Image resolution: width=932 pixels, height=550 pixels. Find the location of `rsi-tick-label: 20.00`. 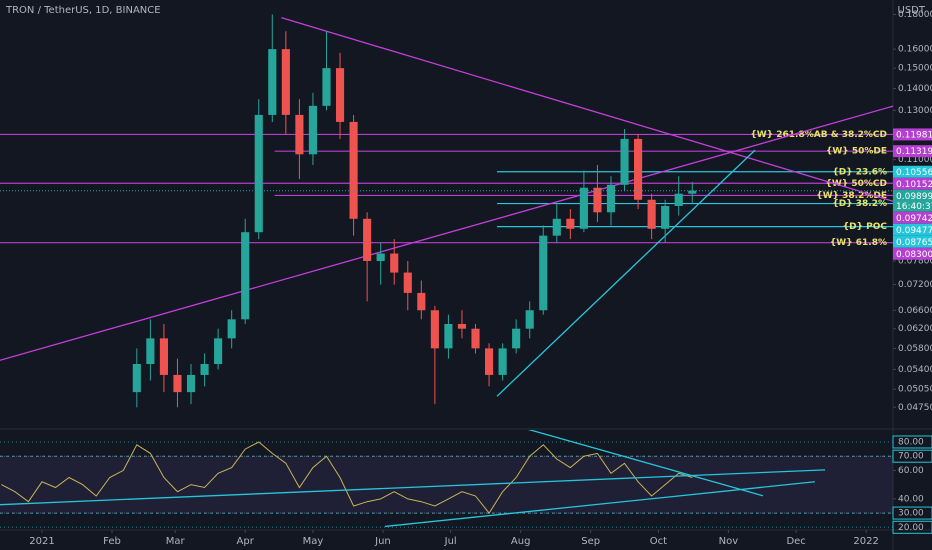

rsi-tick-label: 20.00 is located at coordinates (911, 528).